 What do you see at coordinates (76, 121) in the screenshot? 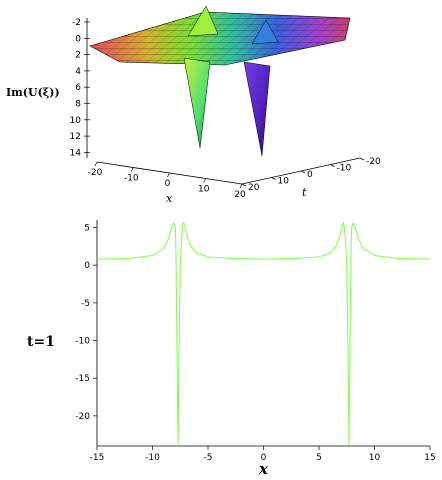
I see `z-tick-label: 10` at bounding box center [76, 121].